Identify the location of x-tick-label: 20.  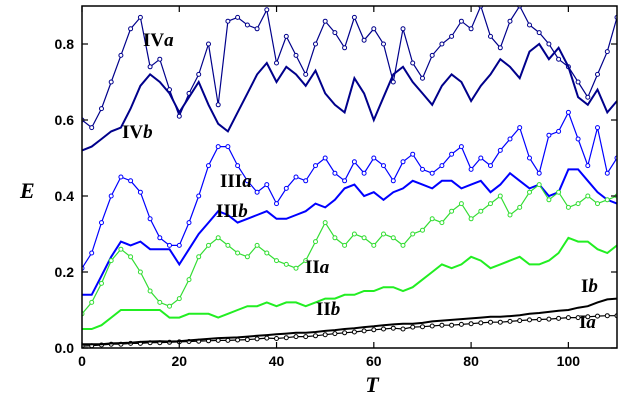
(179, 361).